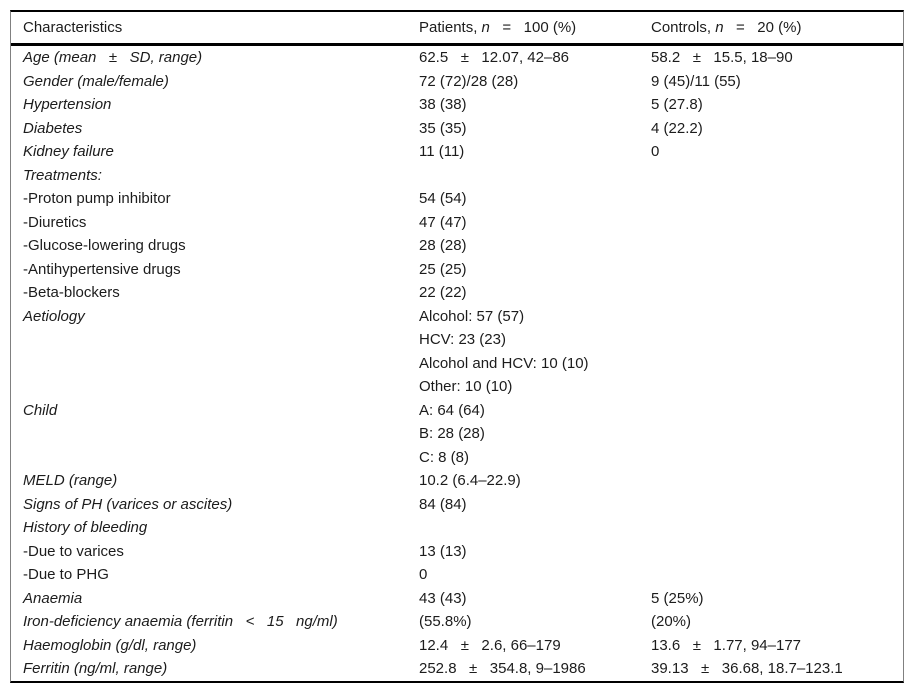  Describe the element at coordinates (70, 480) in the screenshot. I see `row-label: MELD (range)` at that location.